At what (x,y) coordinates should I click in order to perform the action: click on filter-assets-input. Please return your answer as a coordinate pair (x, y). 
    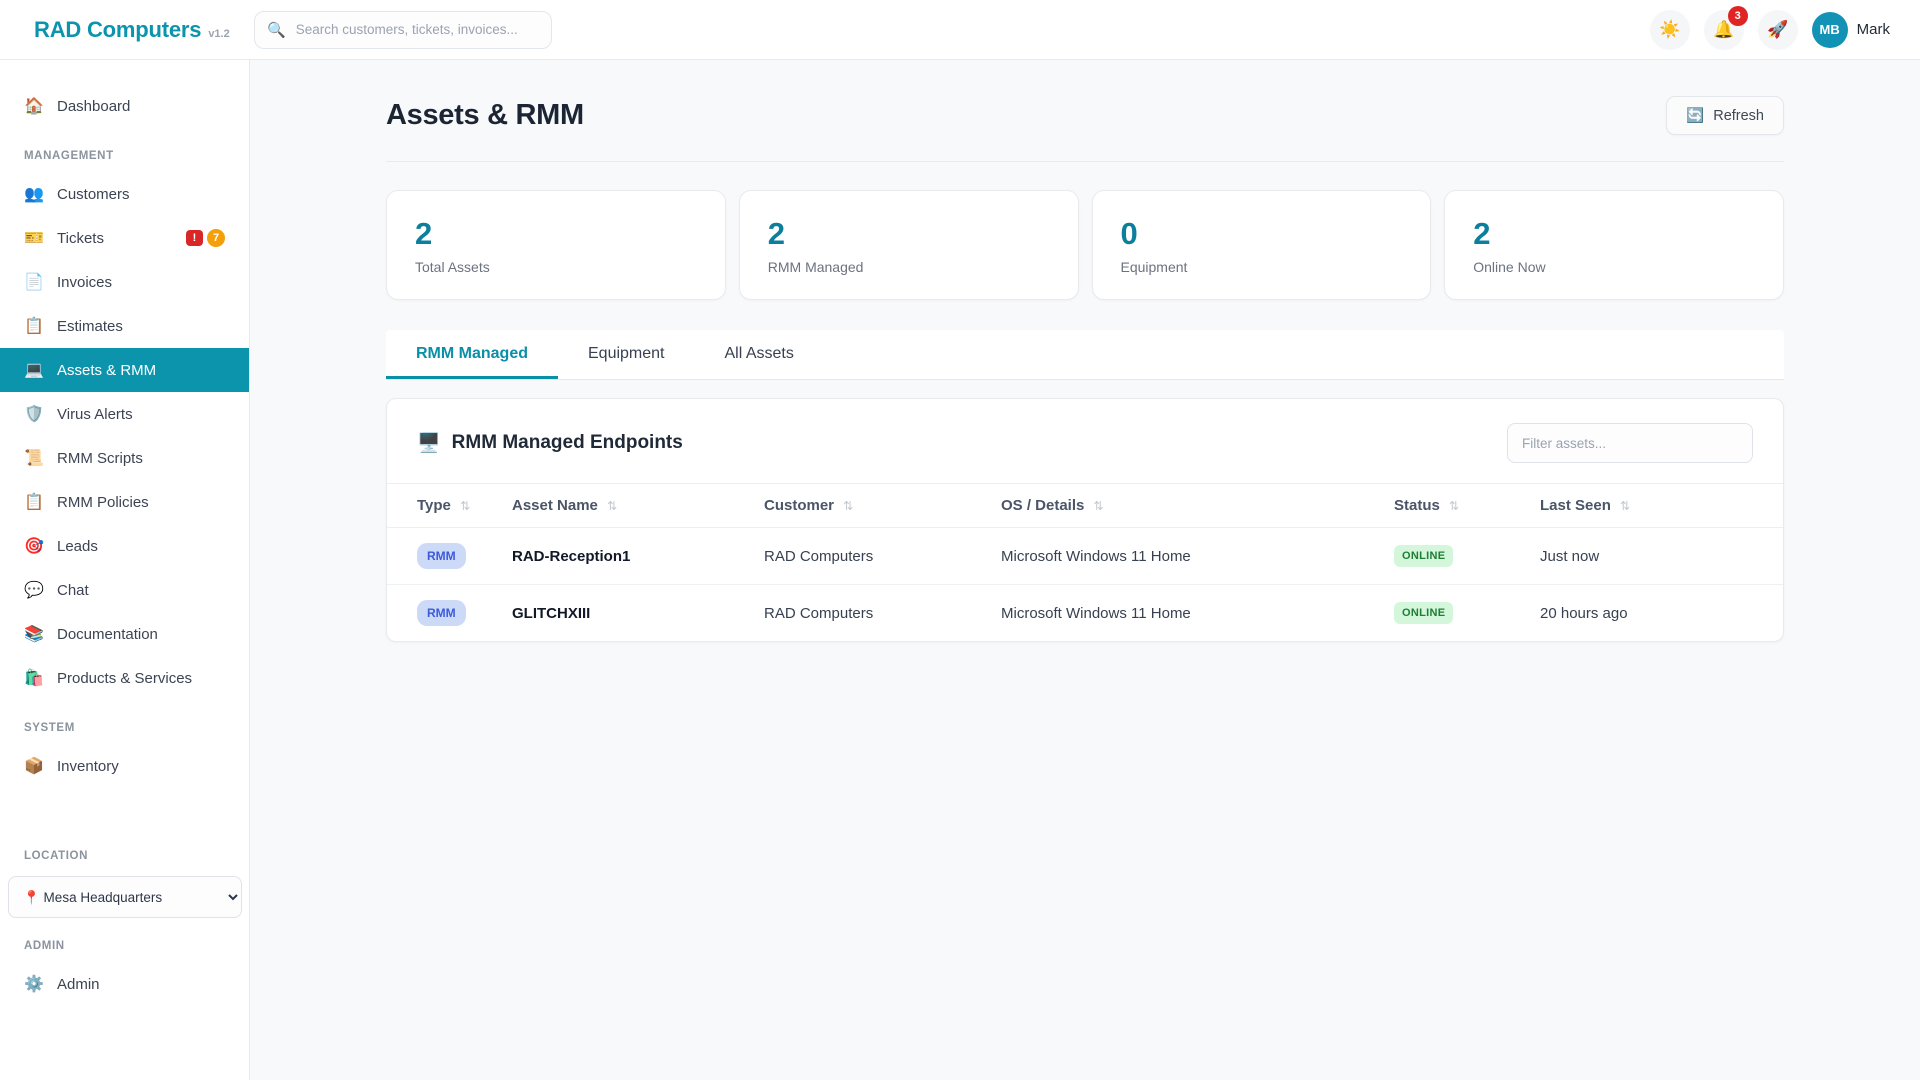
    Looking at the image, I should click on (1630, 443).